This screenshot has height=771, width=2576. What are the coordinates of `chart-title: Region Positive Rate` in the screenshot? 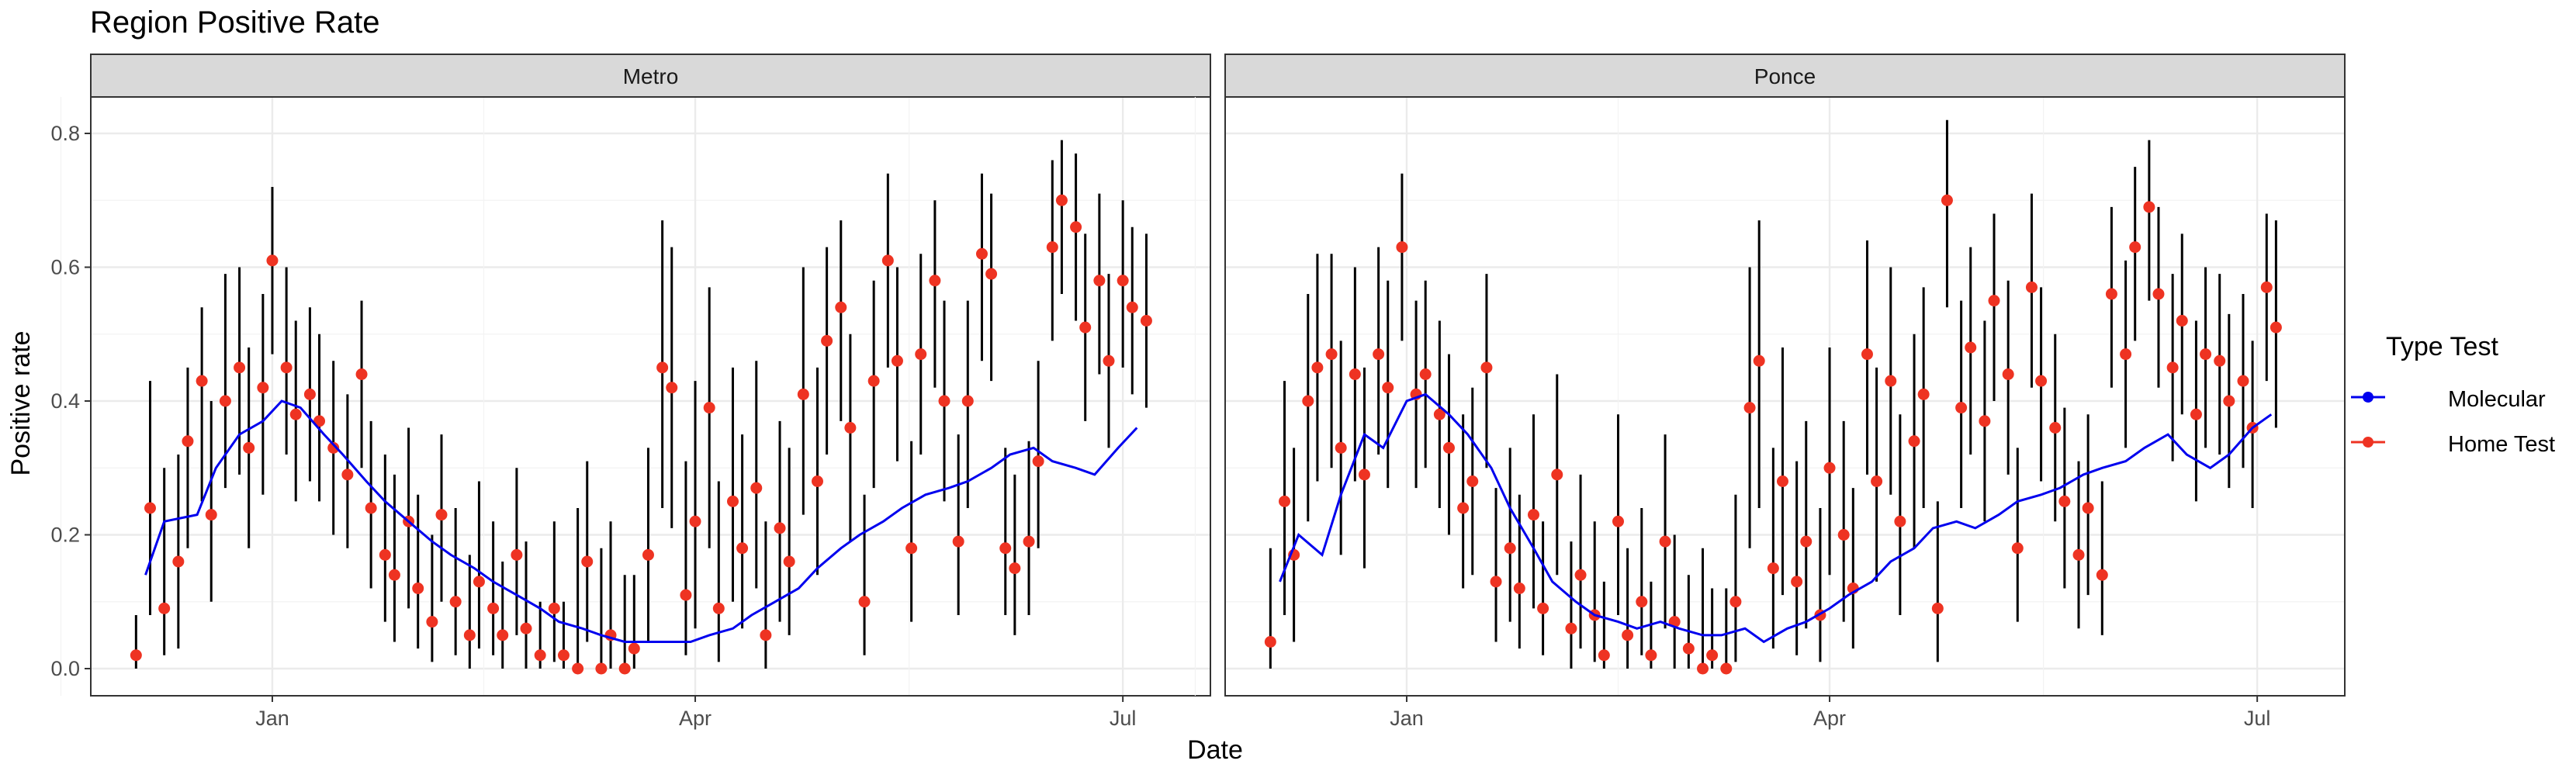 It's located at (235, 23).